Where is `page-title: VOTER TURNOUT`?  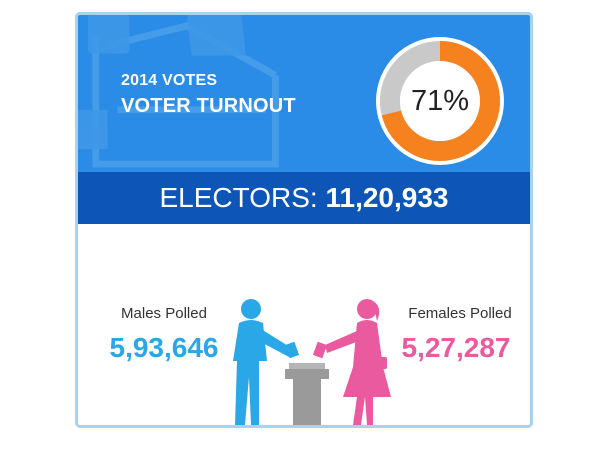 page-title: VOTER TURNOUT is located at coordinates (208, 106).